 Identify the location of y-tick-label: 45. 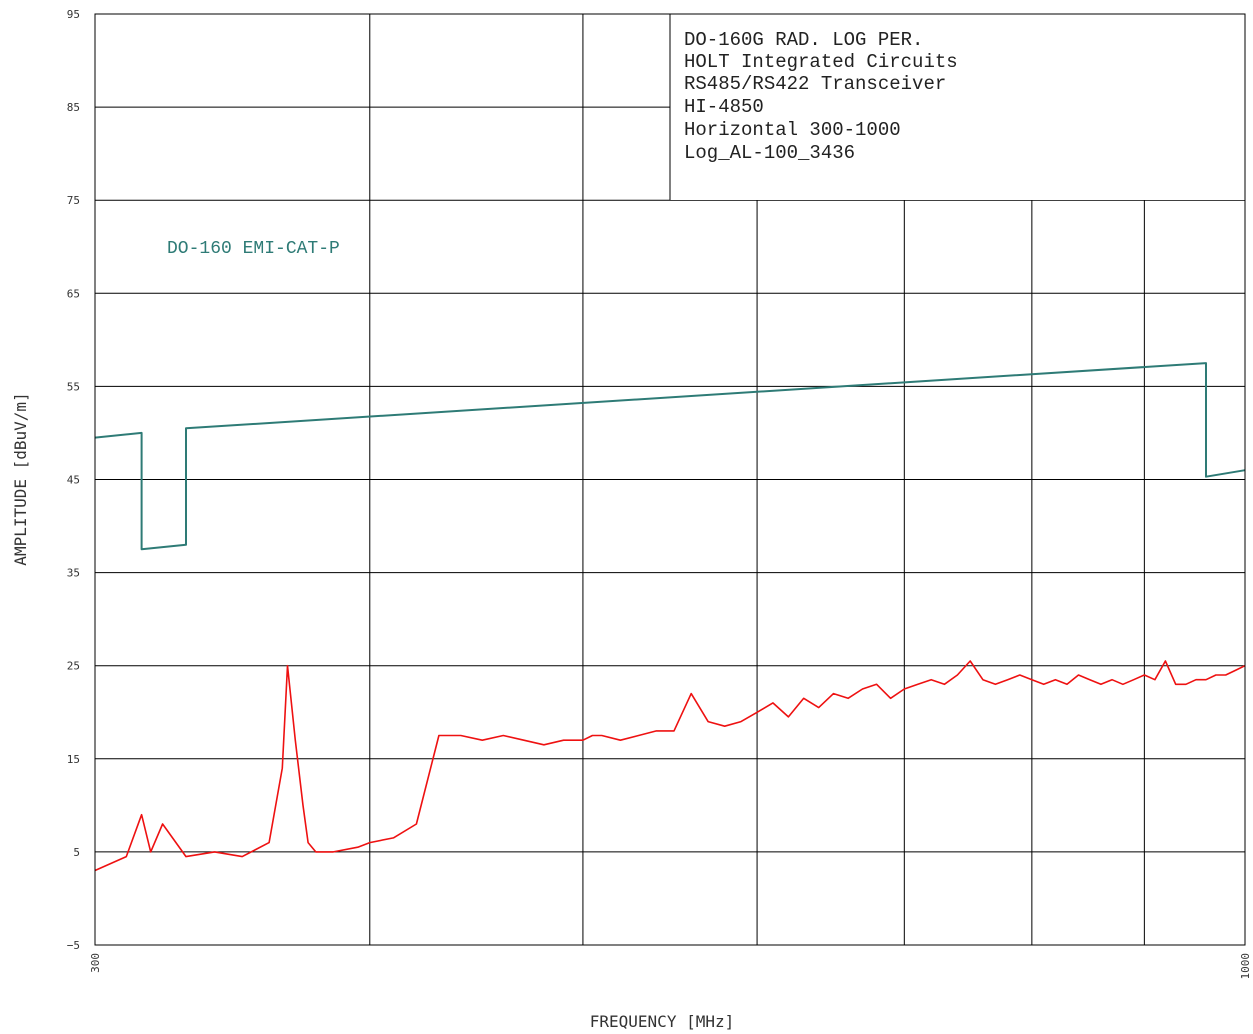
(73, 480).